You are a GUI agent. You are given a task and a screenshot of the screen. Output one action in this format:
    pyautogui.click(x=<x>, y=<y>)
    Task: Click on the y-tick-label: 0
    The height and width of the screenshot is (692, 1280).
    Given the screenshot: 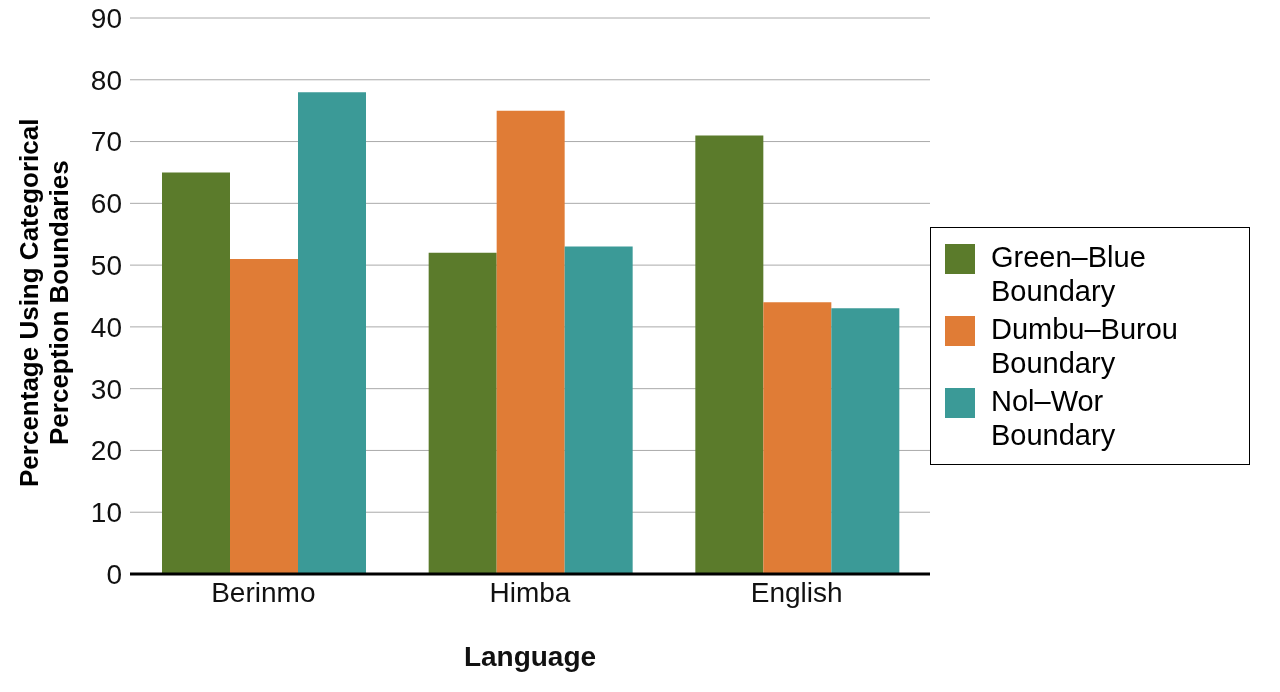 What is the action you would take?
    pyautogui.click(x=114, y=574)
    